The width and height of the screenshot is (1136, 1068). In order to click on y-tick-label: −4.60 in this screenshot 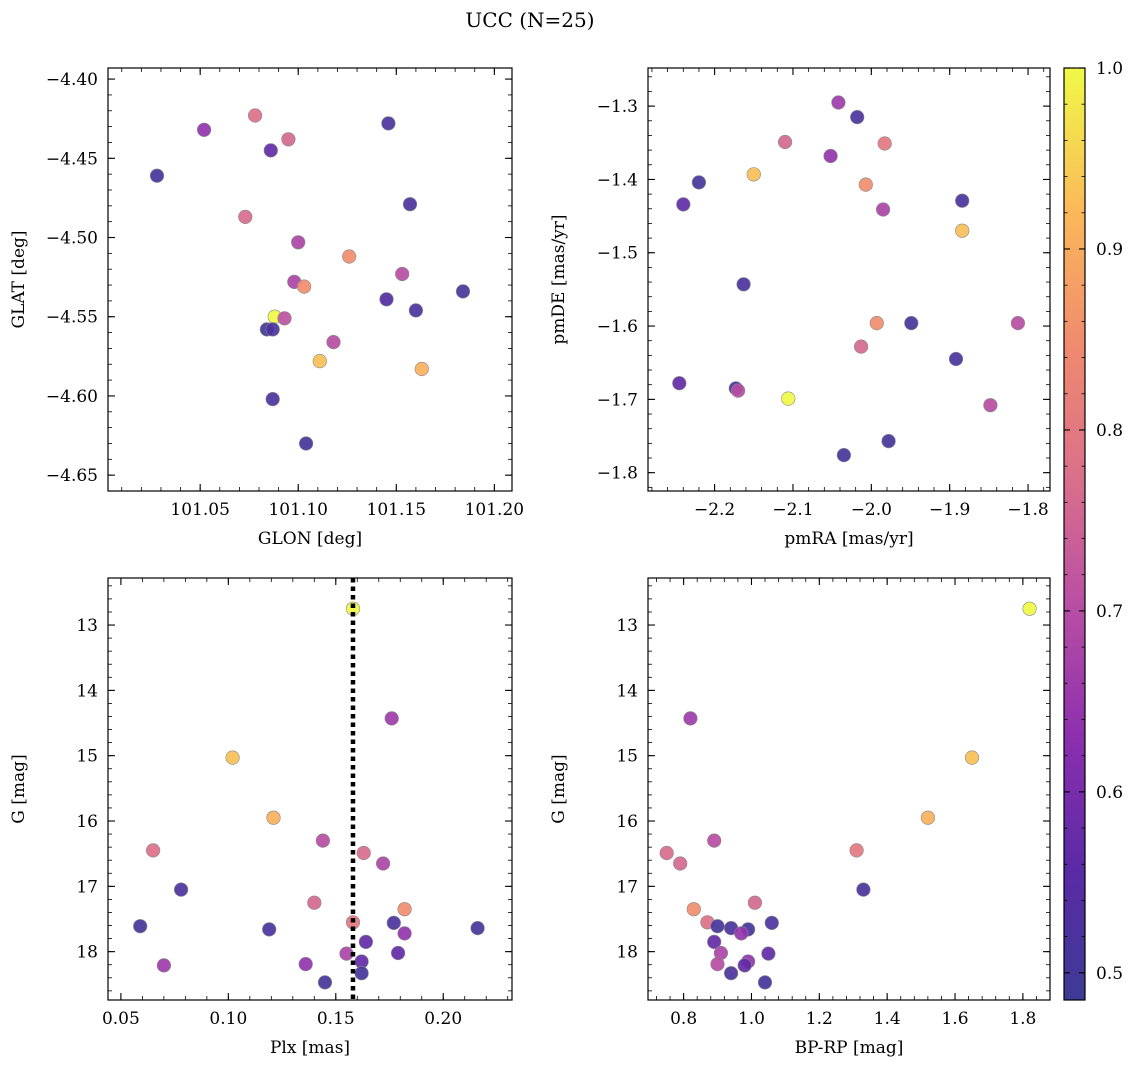, I will do `click(72, 397)`.